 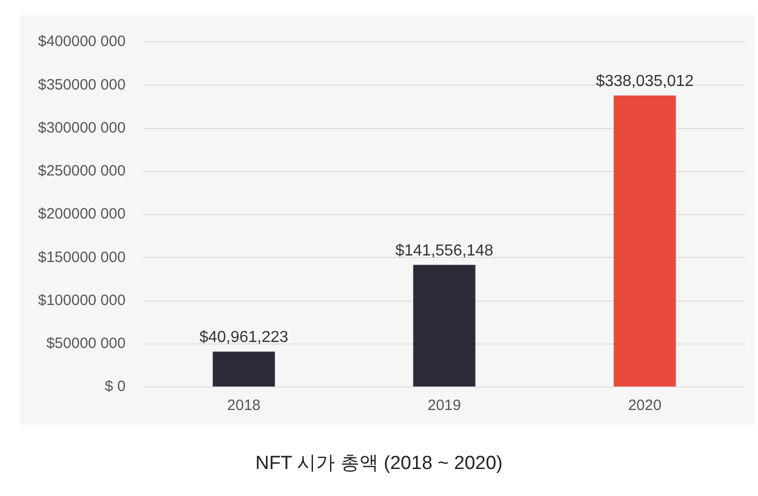 What do you see at coordinates (82, 127) in the screenshot?
I see `y-tick-label: $300000 000` at bounding box center [82, 127].